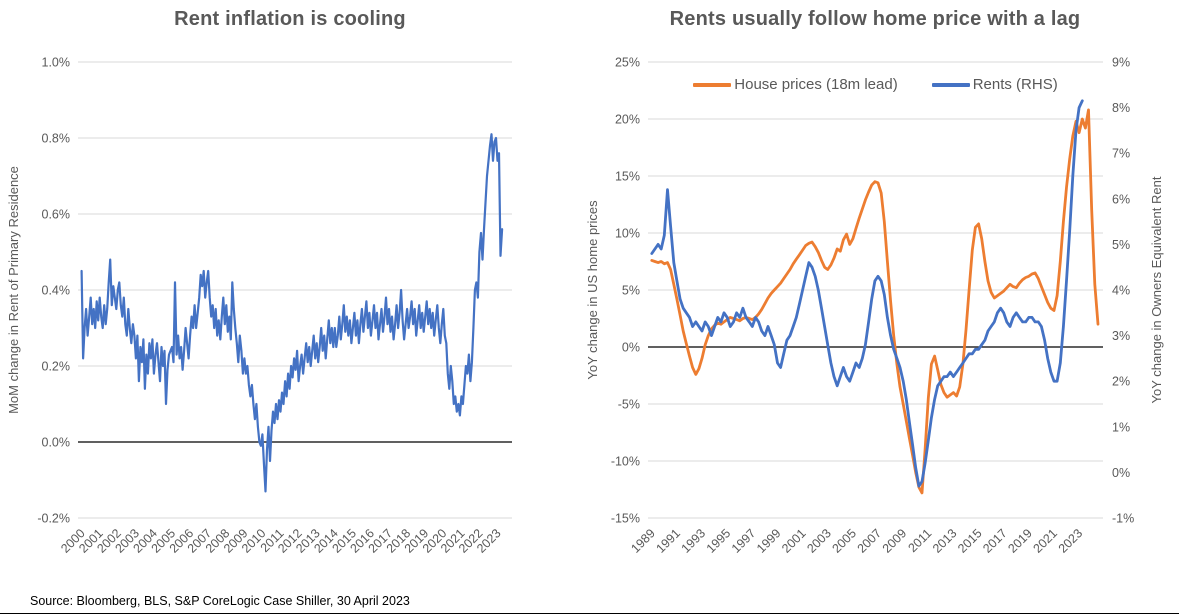 This screenshot has height=616, width=1179. I want to click on x-tick-label: 1991, so click(668, 541).